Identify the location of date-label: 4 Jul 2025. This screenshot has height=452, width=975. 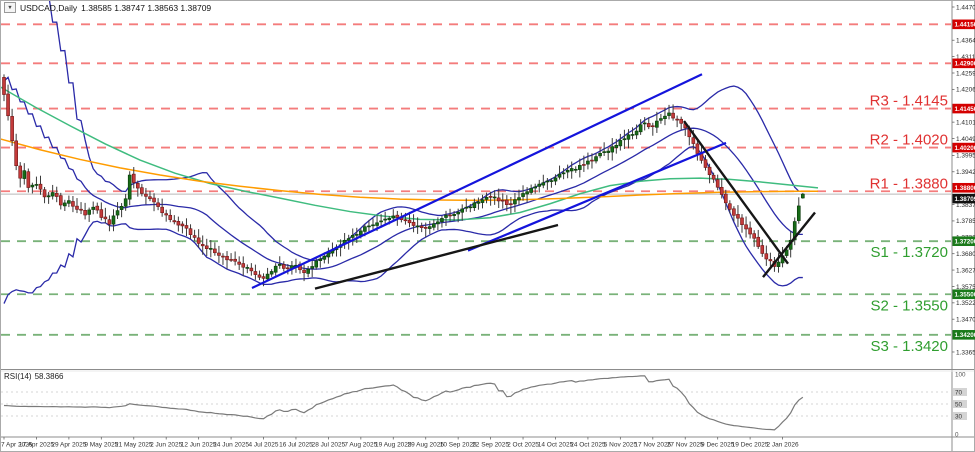
(264, 445).